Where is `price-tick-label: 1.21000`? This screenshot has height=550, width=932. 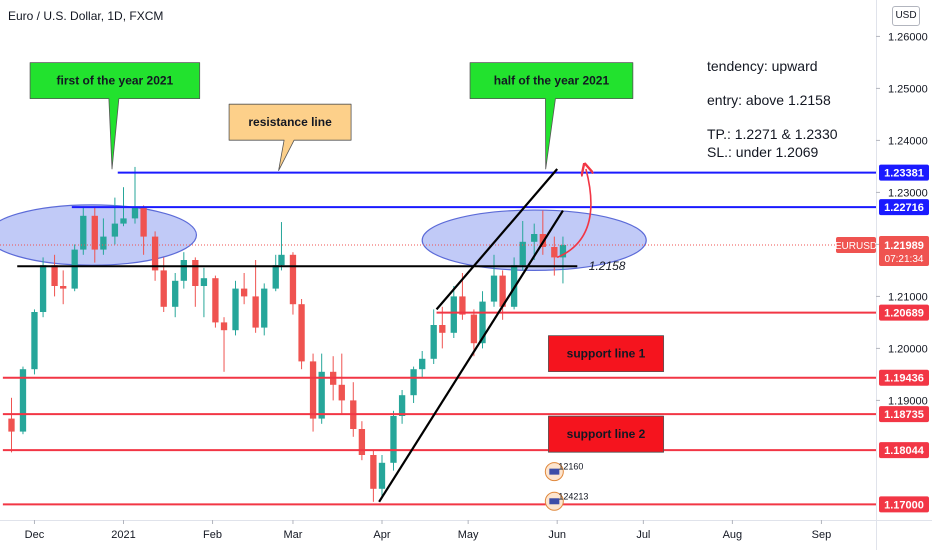
price-tick-label: 1.21000 is located at coordinates (908, 297).